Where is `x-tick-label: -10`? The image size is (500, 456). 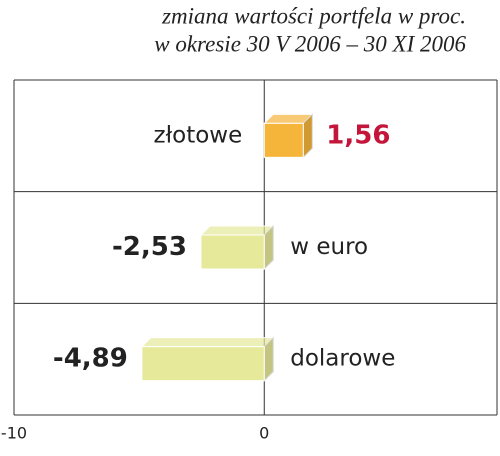 x-tick-label: -10 is located at coordinates (14, 433).